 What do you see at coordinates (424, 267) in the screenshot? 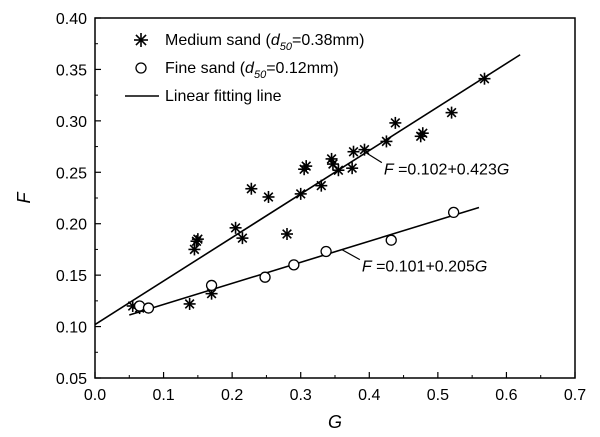
I see `fit-equation-label: F =0.101+0.205G` at bounding box center [424, 267].